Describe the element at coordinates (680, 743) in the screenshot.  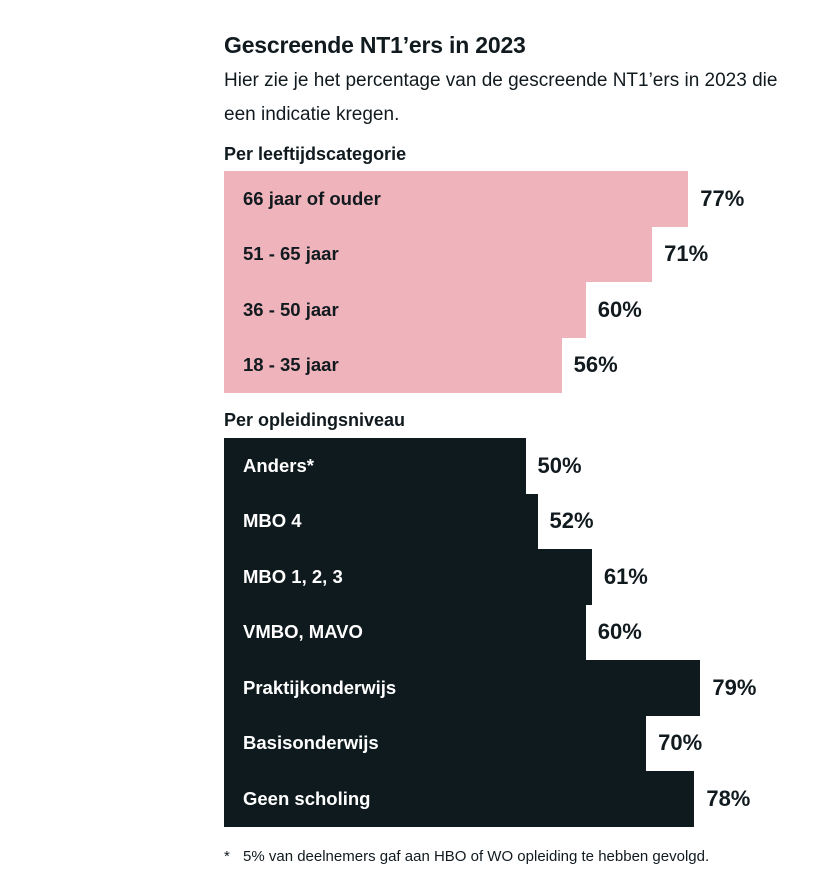
I see `education-bar-value: 70%` at that location.